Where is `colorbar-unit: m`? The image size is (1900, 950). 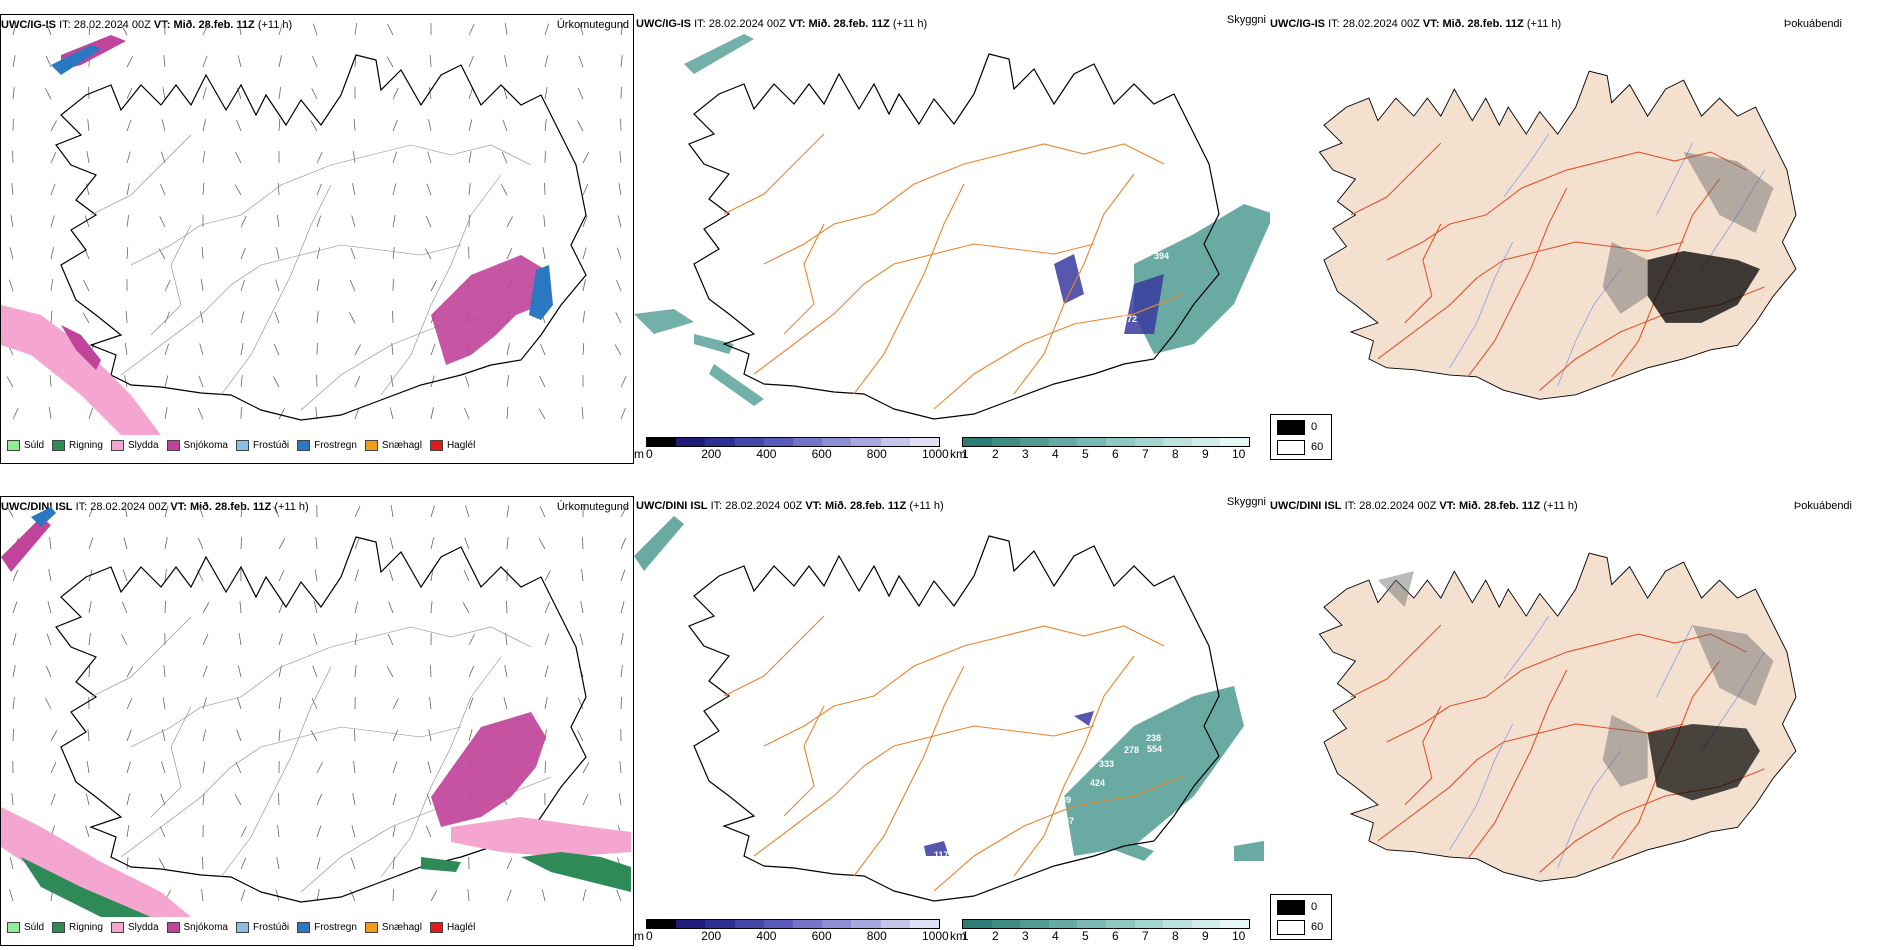 colorbar-unit: m is located at coordinates (639, 454).